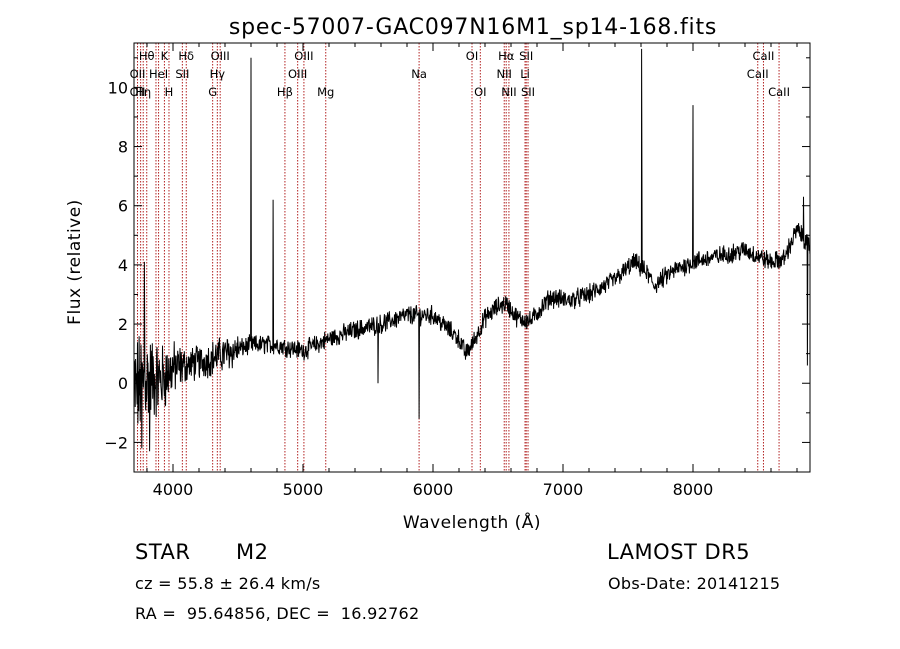  I want to click on line-marker-label: Li, so click(525, 74).